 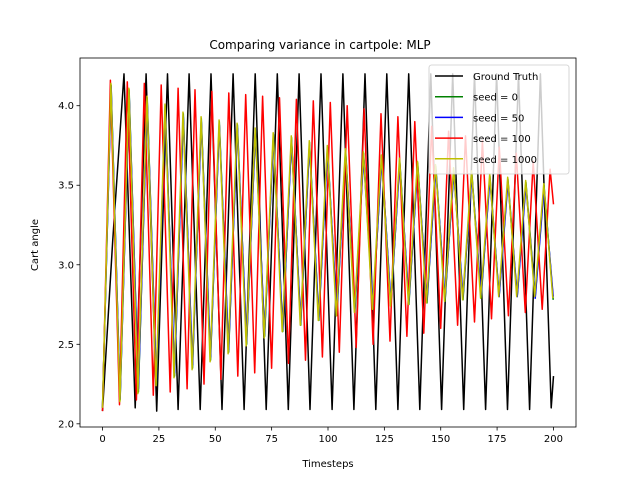 What do you see at coordinates (495, 98) in the screenshot?
I see `legend-label-1: seed = 0` at bounding box center [495, 98].